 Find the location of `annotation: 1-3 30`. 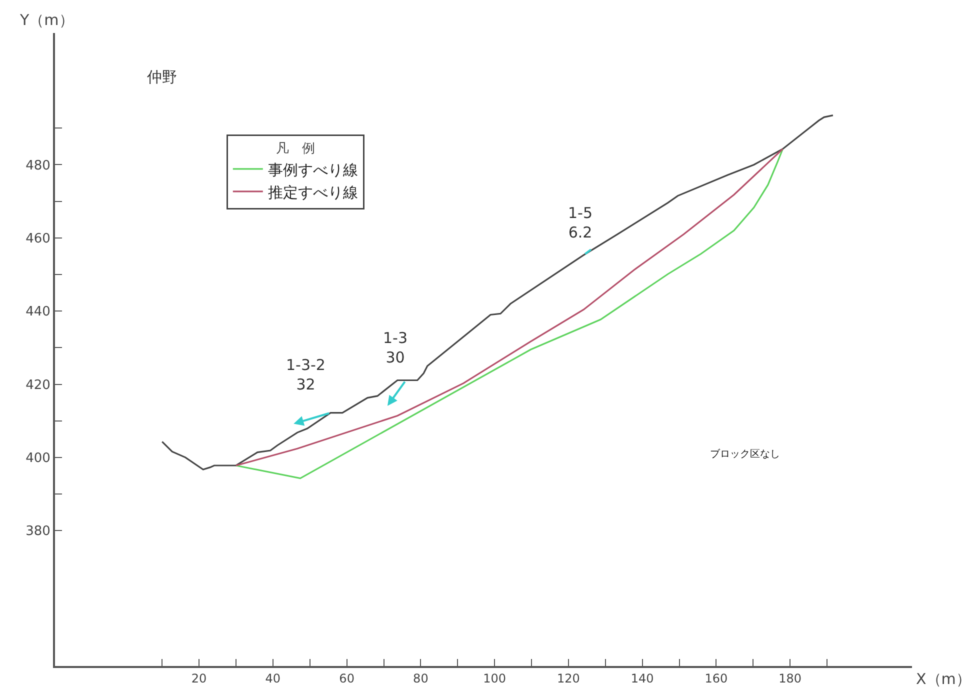

annotation: 1-3 30 is located at coordinates (395, 347).